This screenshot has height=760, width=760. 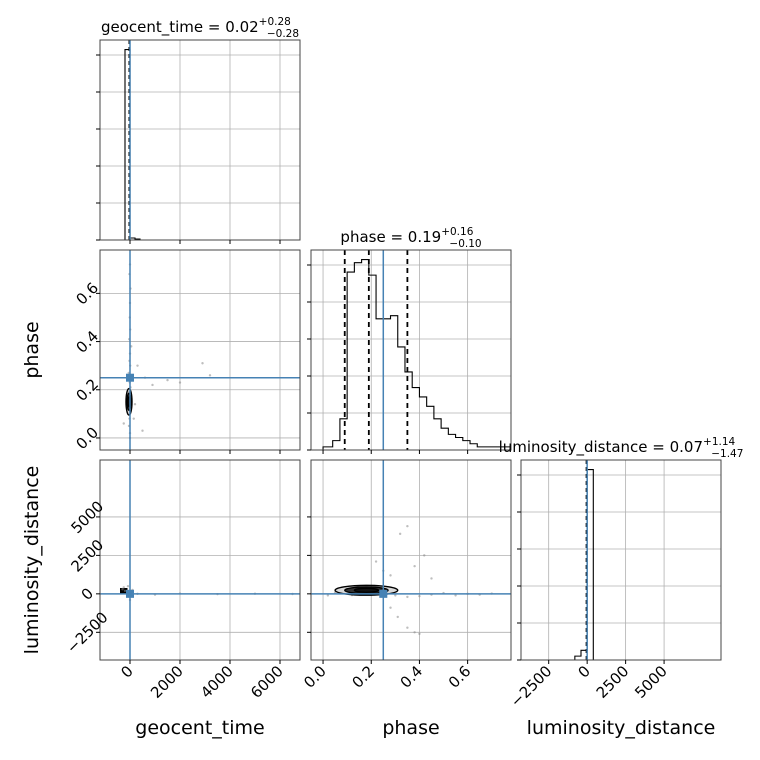 What do you see at coordinates (366, 590) in the screenshot?
I see `contour-level` at bounding box center [366, 590].